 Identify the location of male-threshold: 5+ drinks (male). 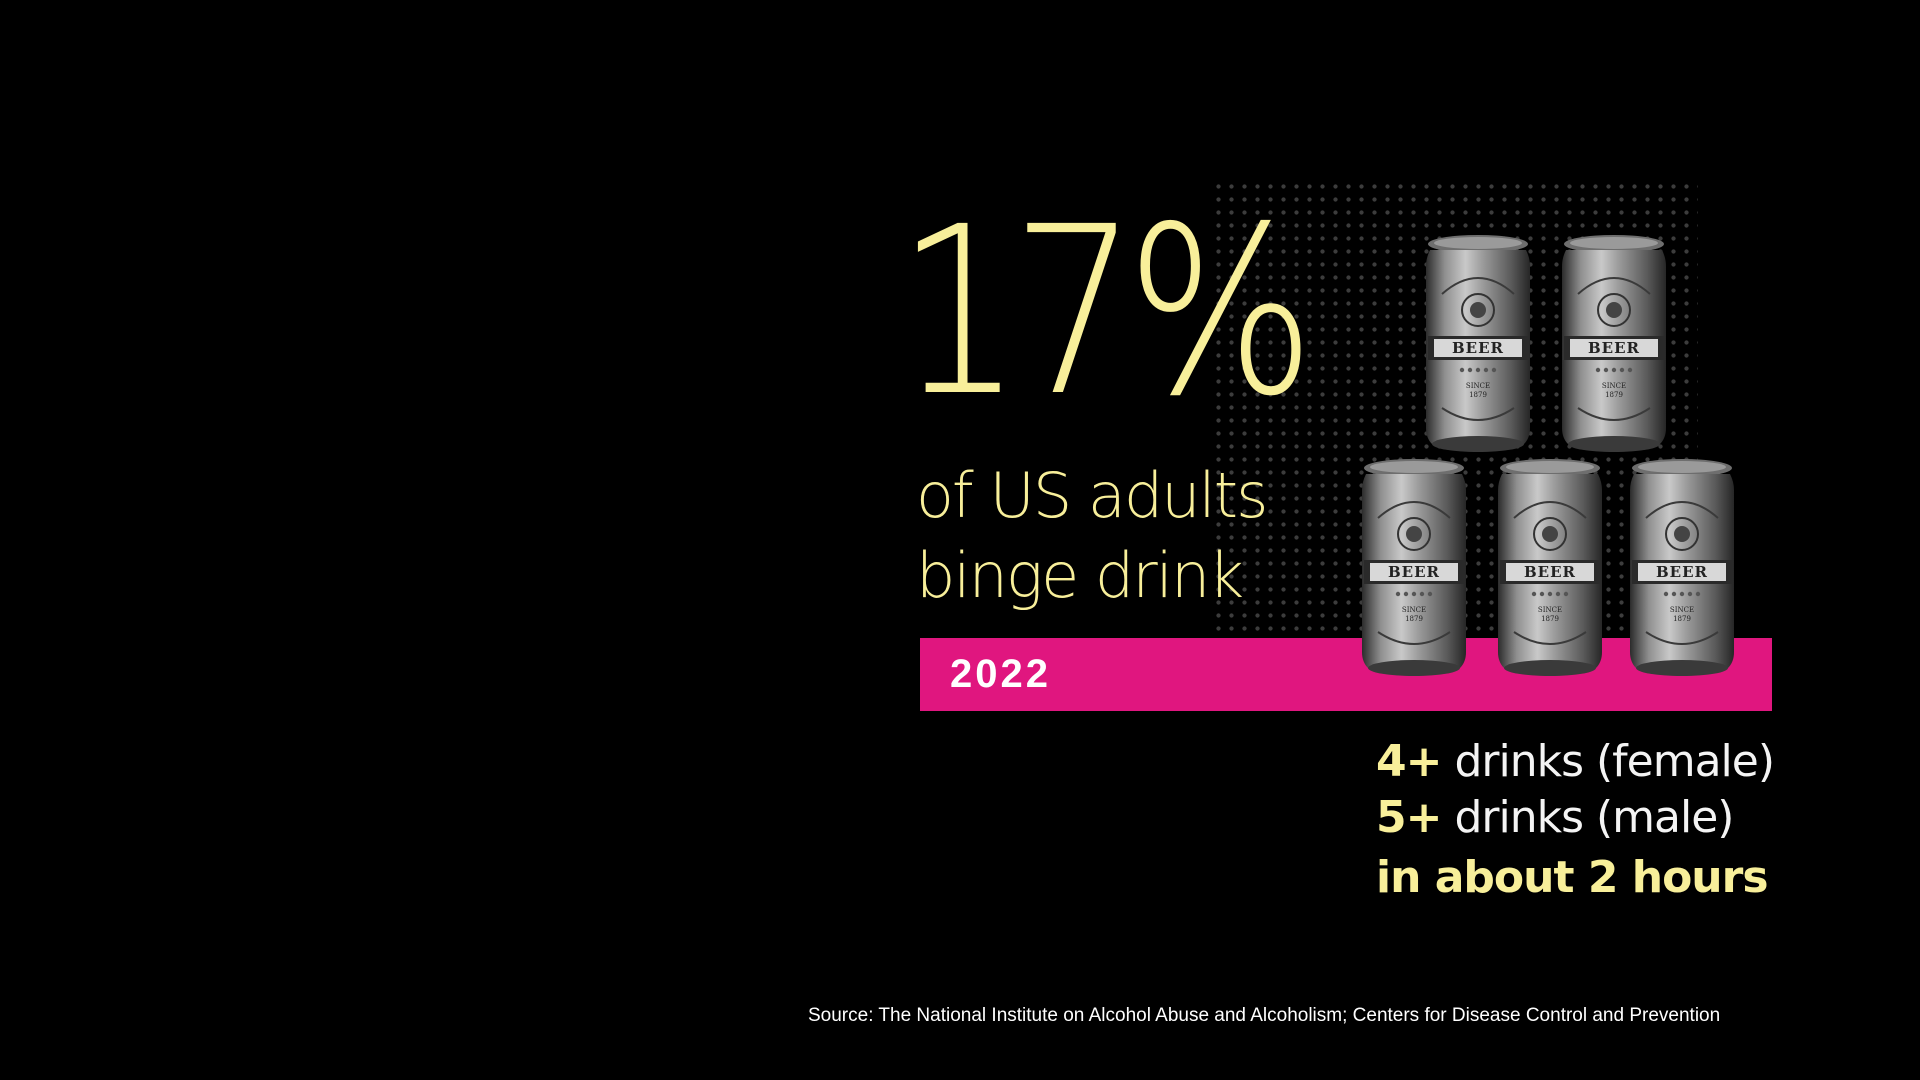
(1575, 818).